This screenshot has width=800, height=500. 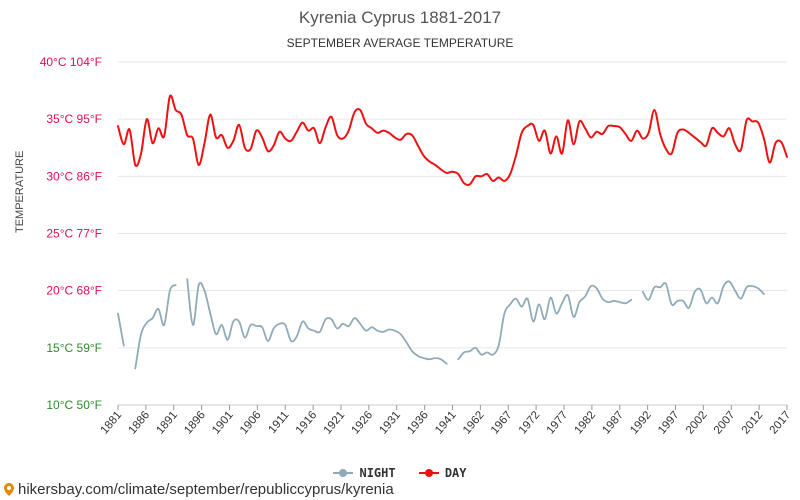 What do you see at coordinates (112, 422) in the screenshot?
I see `x-tick-label: 1881` at bounding box center [112, 422].